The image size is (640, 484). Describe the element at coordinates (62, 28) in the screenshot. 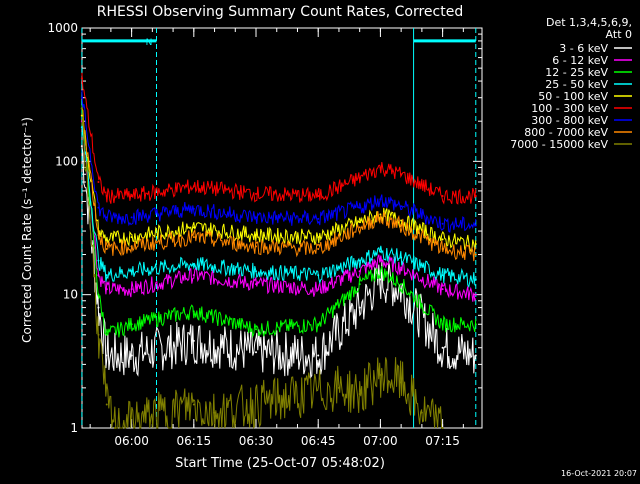

I see `y-tick-label: 1000` at that location.